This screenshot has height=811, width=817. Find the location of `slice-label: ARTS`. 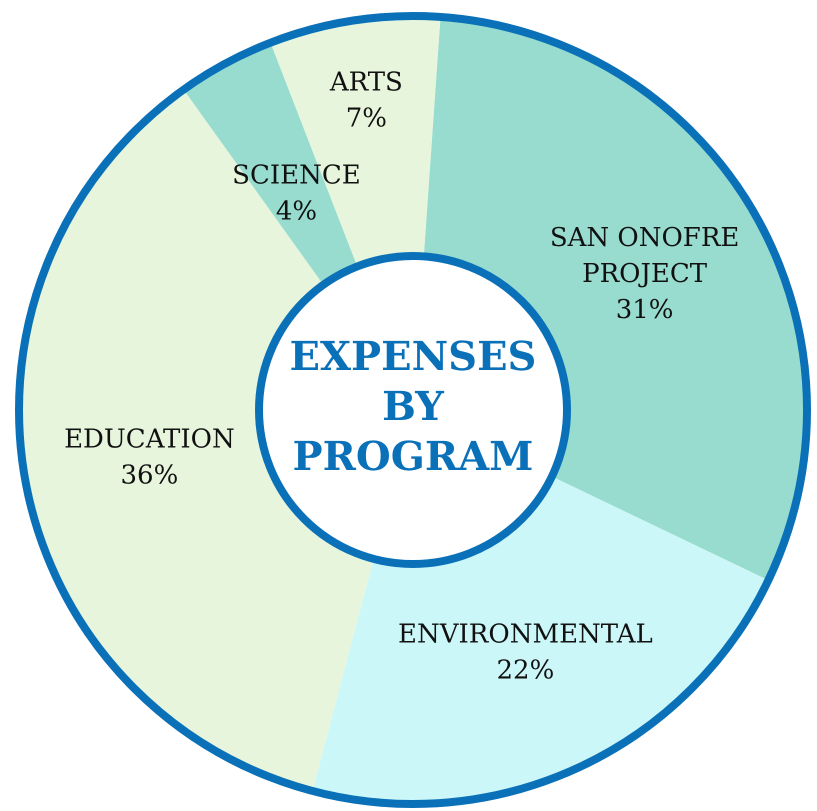

slice-label: ARTS is located at coordinates (365, 82).